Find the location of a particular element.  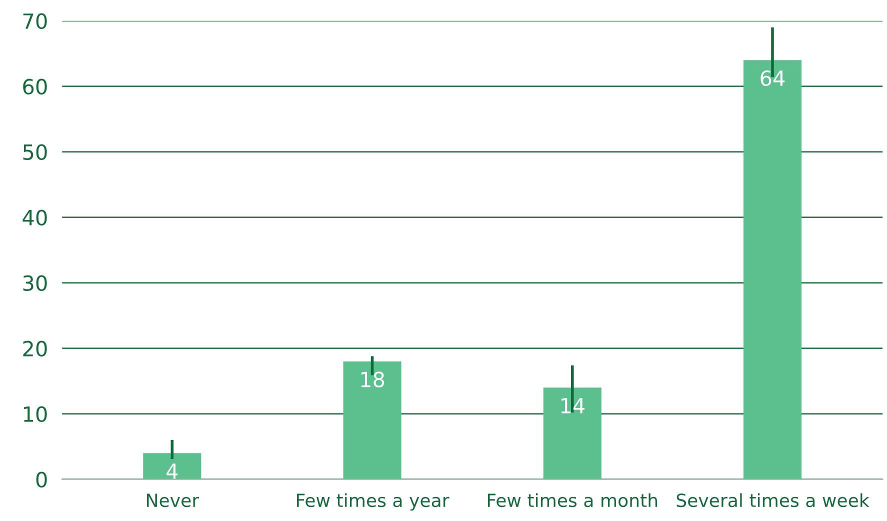

x-tick-label: Few times a month is located at coordinates (573, 500).